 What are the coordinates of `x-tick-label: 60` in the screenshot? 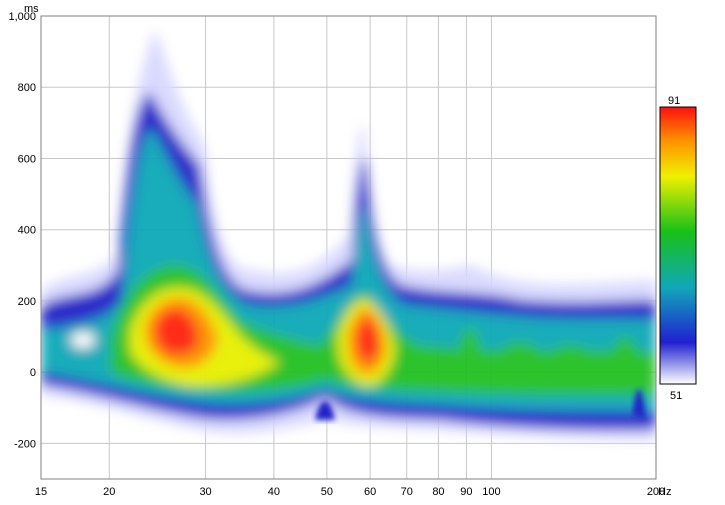 It's located at (370, 492).